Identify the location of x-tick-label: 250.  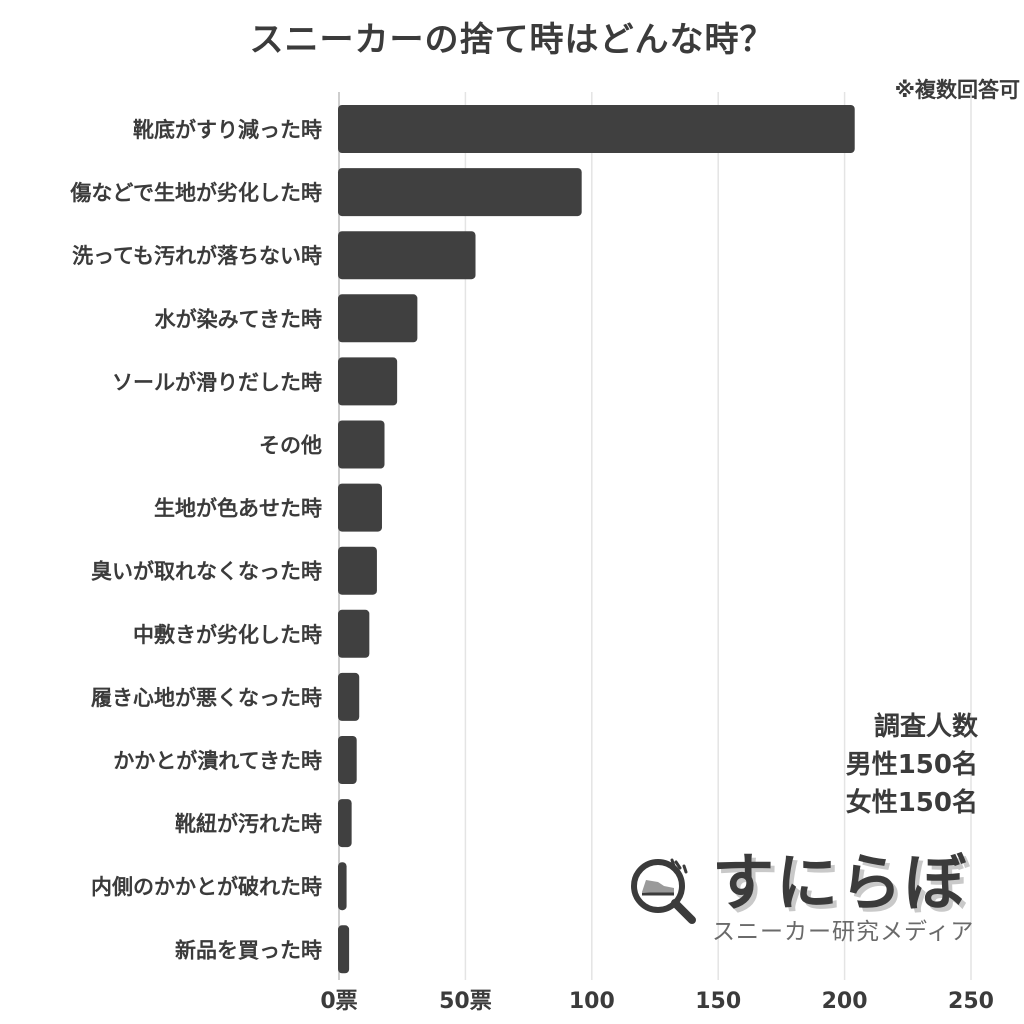
(971, 1001).